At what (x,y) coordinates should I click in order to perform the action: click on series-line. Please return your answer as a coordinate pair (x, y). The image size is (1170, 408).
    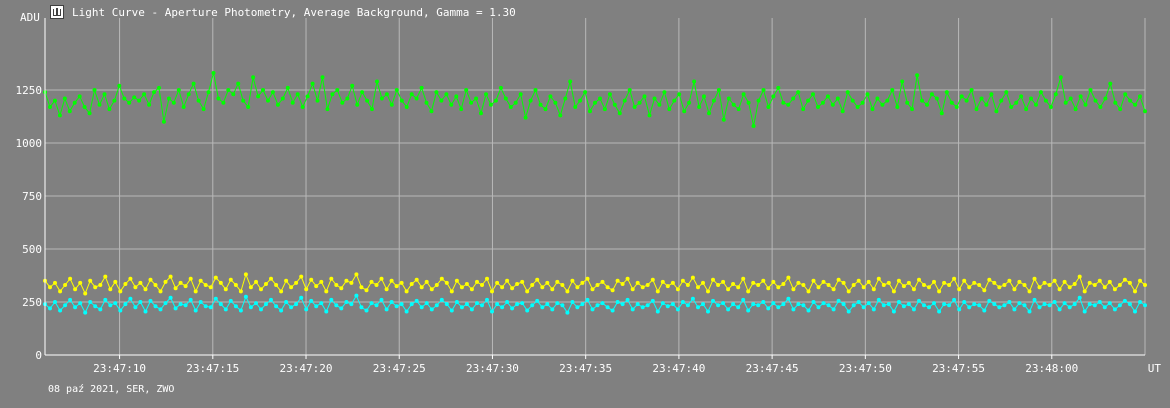
    Looking at the image, I should click on (595, 304).